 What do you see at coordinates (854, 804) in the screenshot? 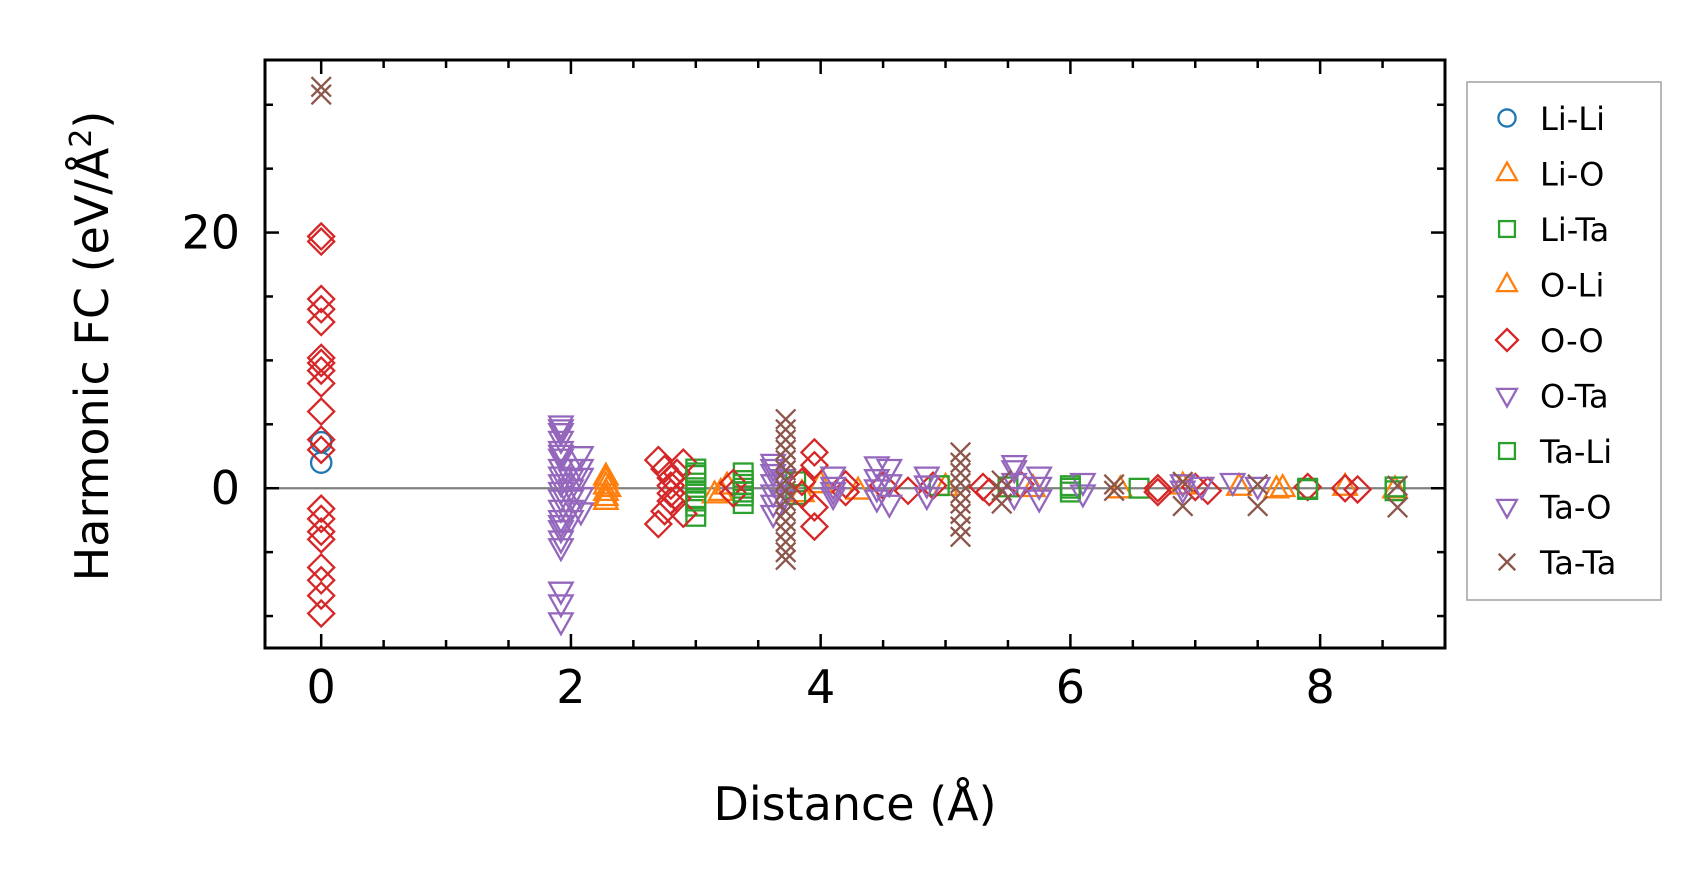
I see `x-axis-label: Distance (Å)` at bounding box center [854, 804].